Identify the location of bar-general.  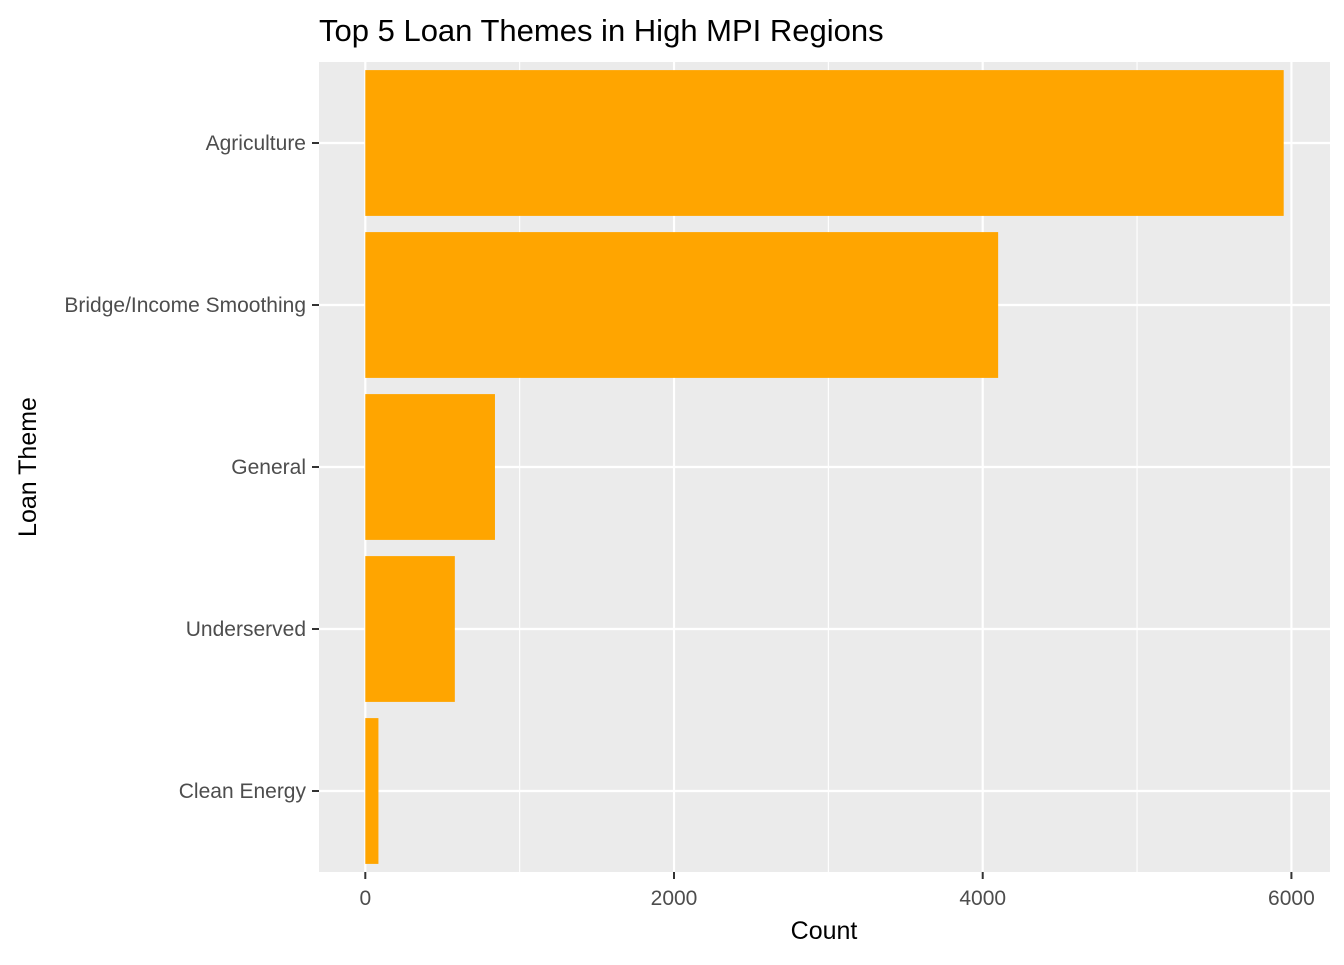
(430, 467).